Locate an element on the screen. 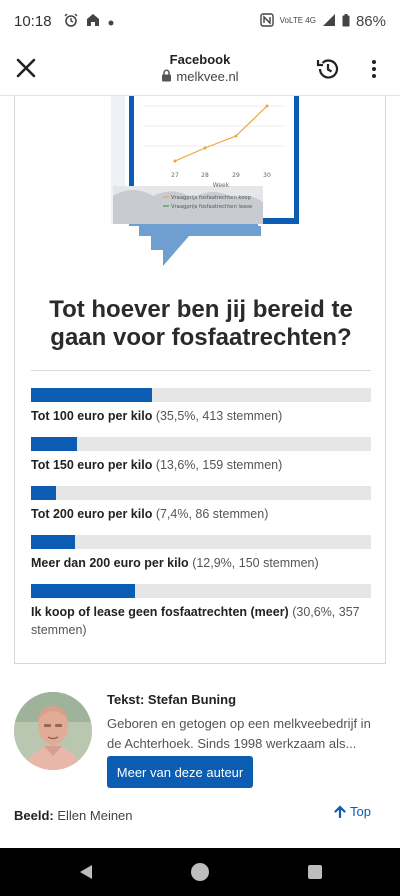 This screenshot has height=896, width=400. option-text: Tot 150 euro per kilo is located at coordinates (92, 465).